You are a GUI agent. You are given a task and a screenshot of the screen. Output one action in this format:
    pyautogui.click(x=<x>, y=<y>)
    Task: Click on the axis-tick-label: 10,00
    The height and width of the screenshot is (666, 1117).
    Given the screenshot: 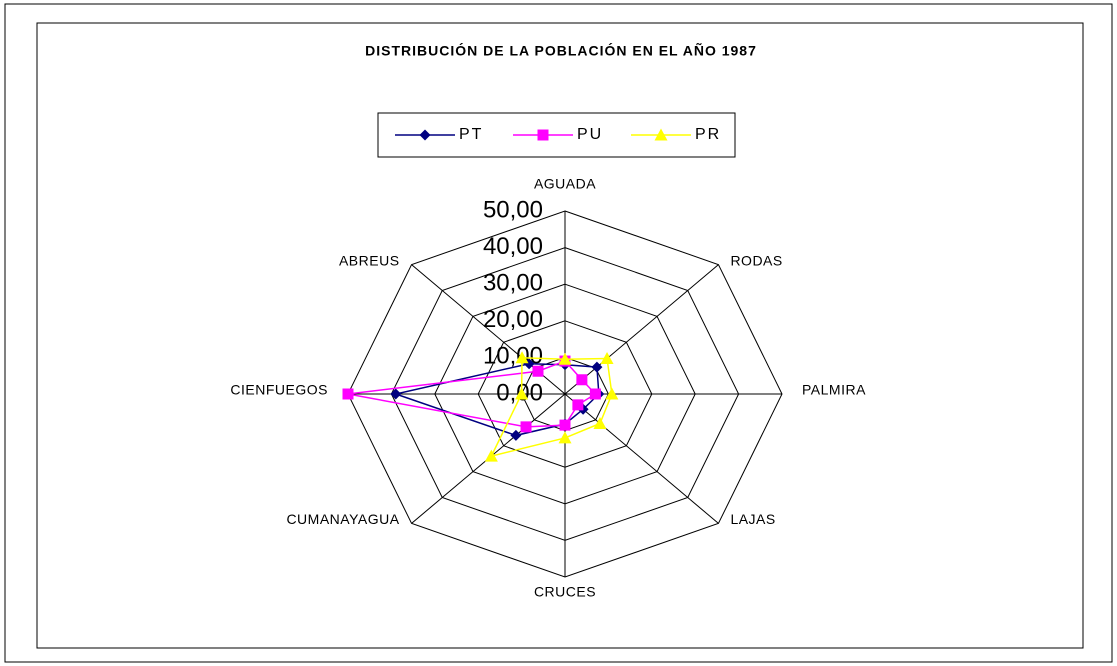 What is the action you would take?
    pyautogui.click(x=513, y=356)
    